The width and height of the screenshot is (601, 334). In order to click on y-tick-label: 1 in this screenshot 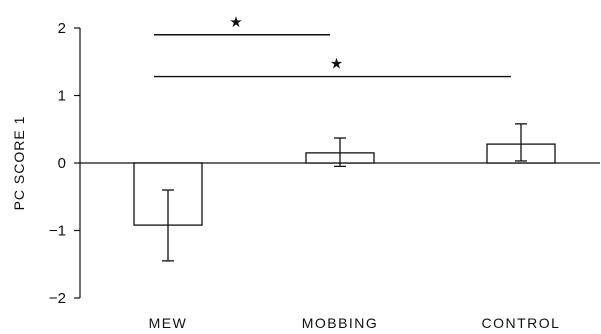, I will do `click(62, 96)`.